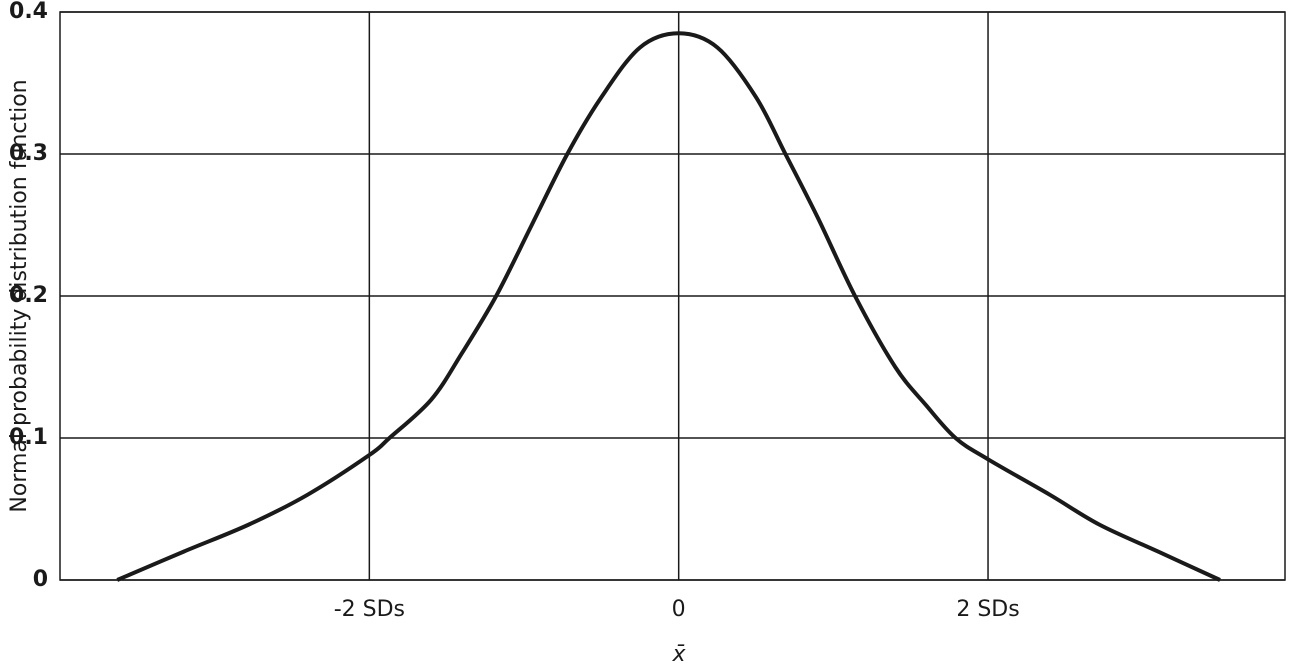 This screenshot has width=1300, height=672. I want to click on y-axis-label: Normal probability distribution function, so click(19, 295).